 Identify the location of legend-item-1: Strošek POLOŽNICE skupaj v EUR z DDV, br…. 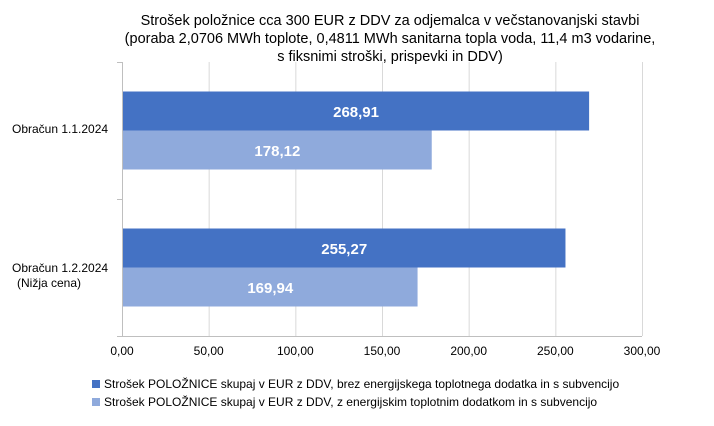
(355, 384).